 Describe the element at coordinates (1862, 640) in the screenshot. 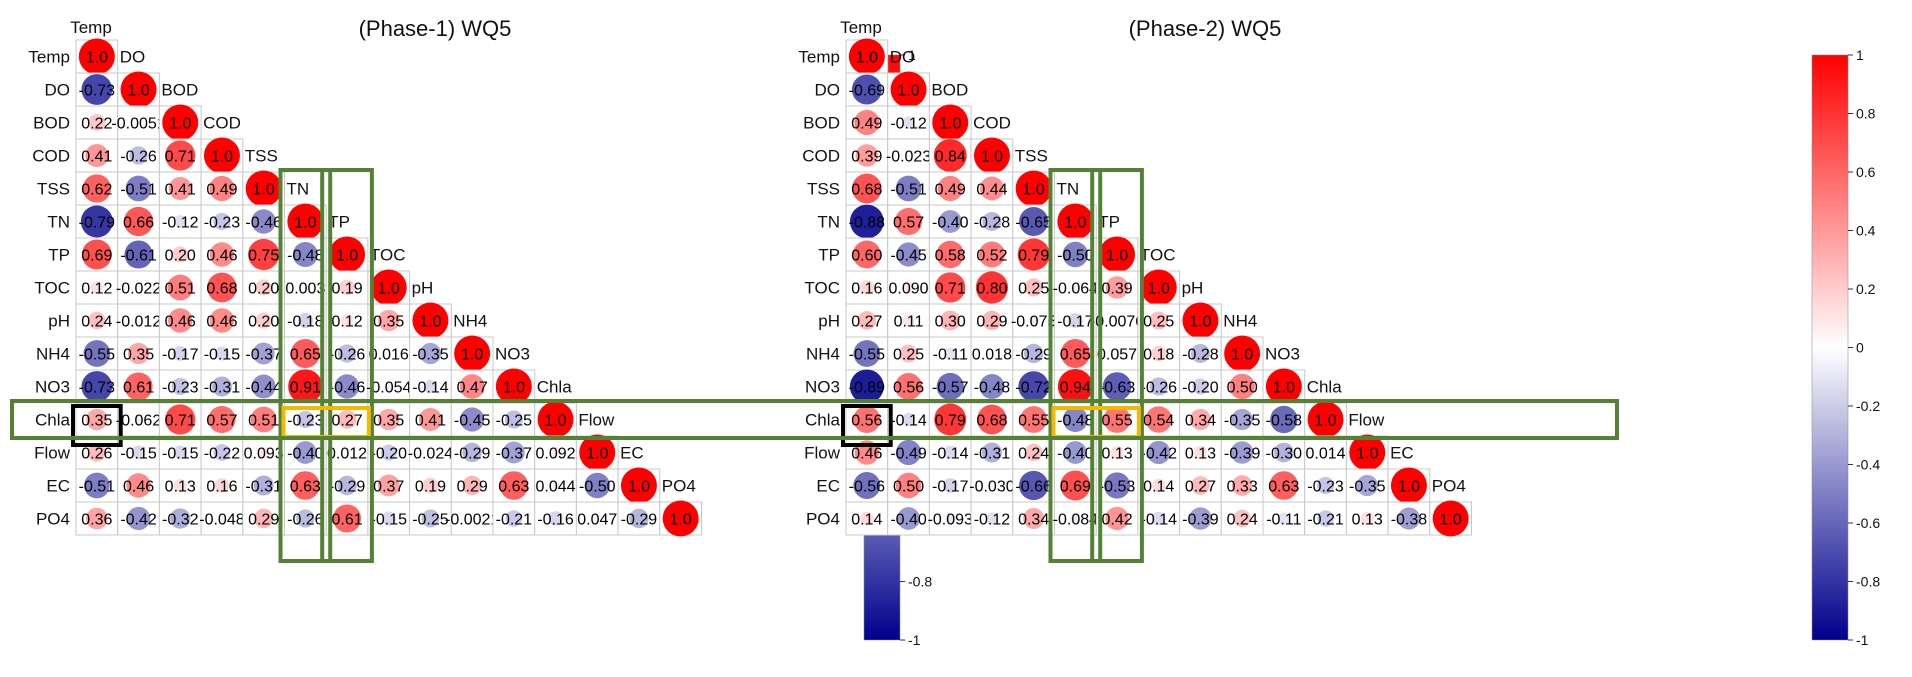

I see `colorbar-tick-label: -1` at that location.